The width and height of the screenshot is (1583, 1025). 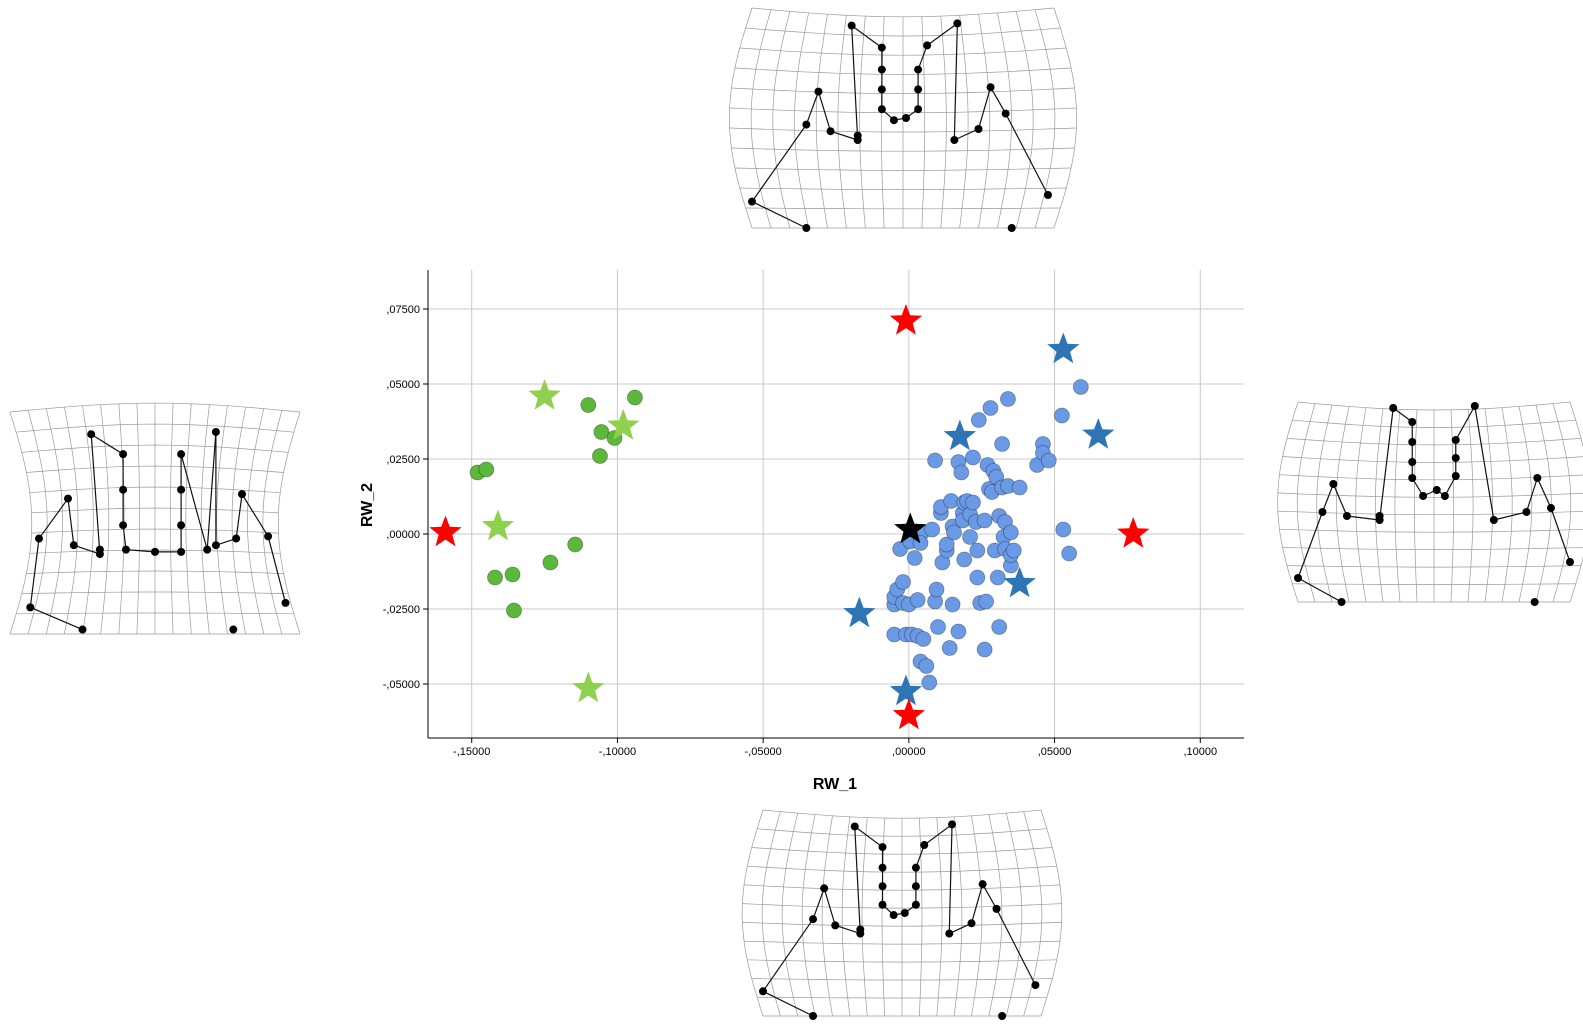 I want to click on y-tick-label: ,07500, so click(x=403, y=310).